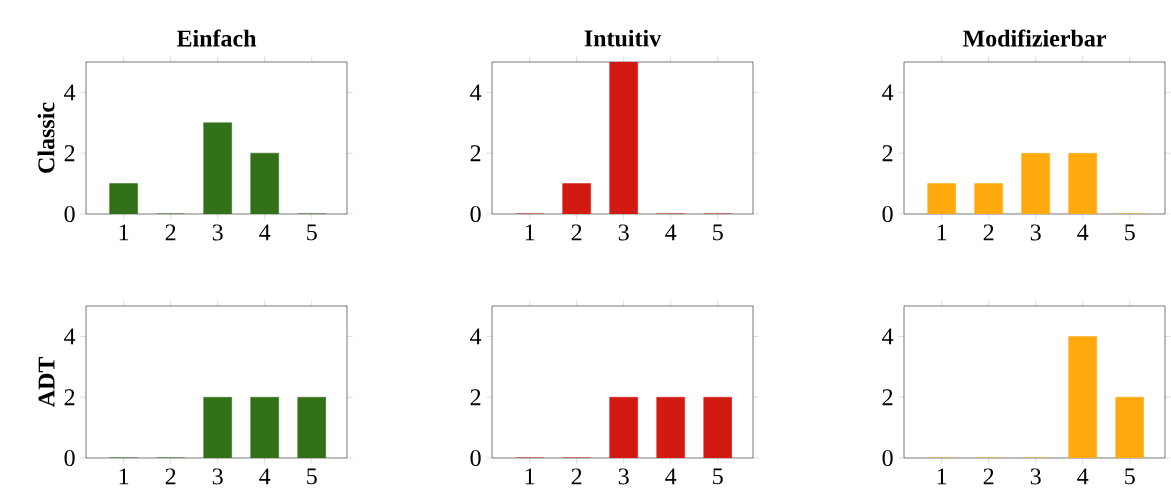 This screenshot has width=1171, height=502. What do you see at coordinates (1034, 38) in the screenshot?
I see `chart-title: Modifizierbar` at bounding box center [1034, 38].